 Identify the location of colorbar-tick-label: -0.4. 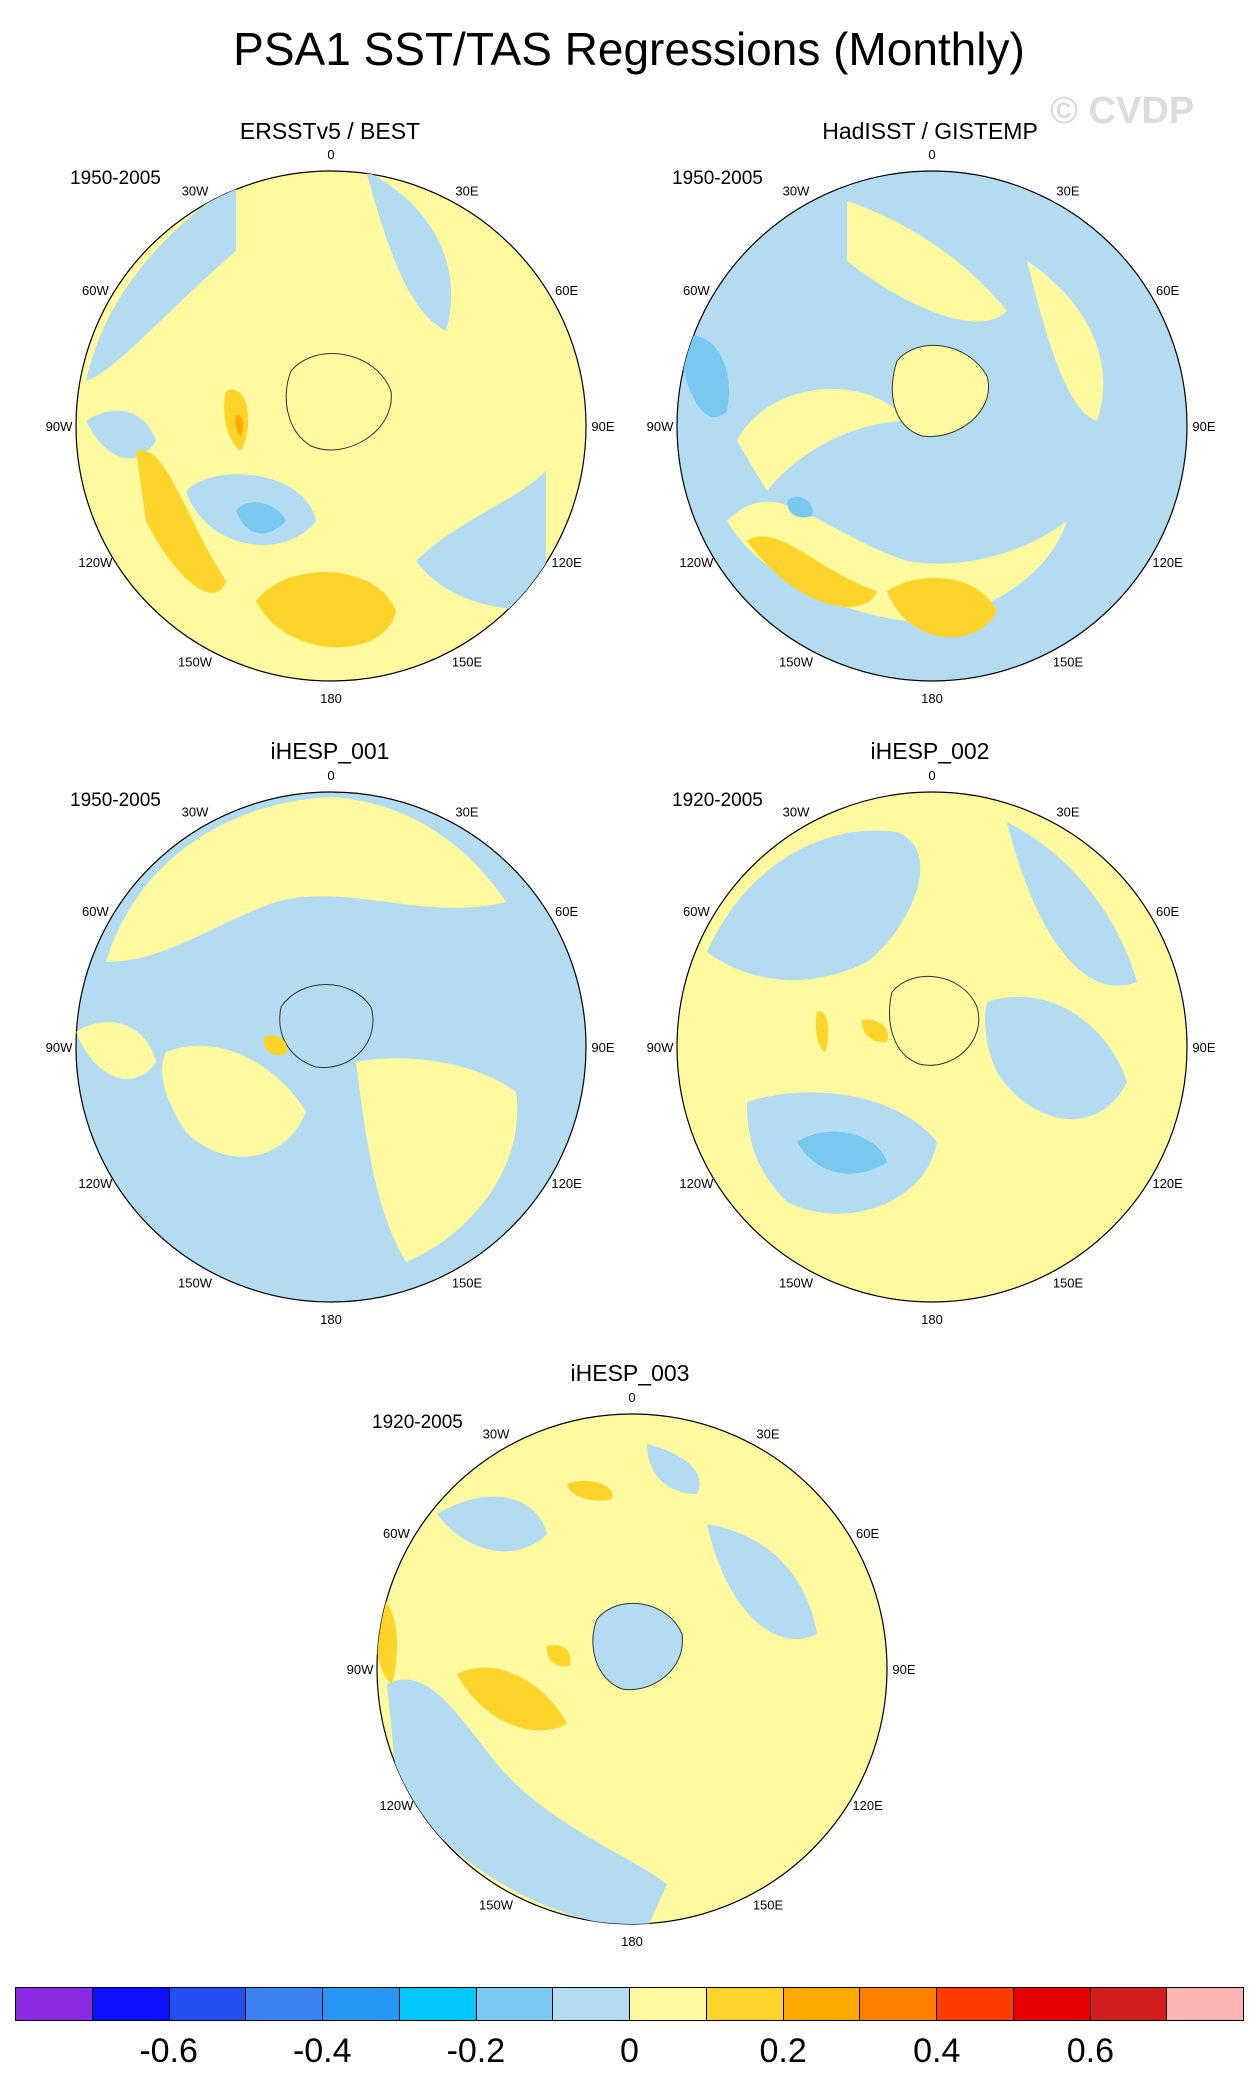
(322, 2051).